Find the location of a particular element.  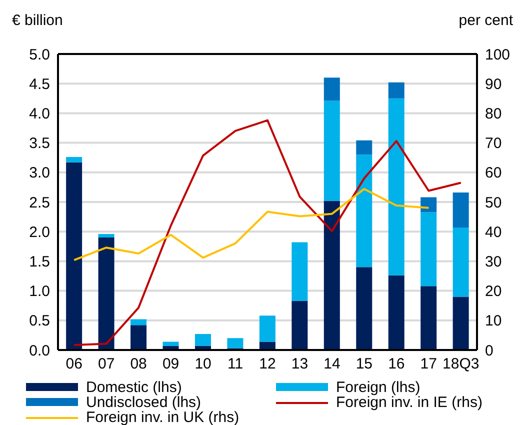

legend-label: Foreign inv. in IE (rhs) is located at coordinates (409, 402).